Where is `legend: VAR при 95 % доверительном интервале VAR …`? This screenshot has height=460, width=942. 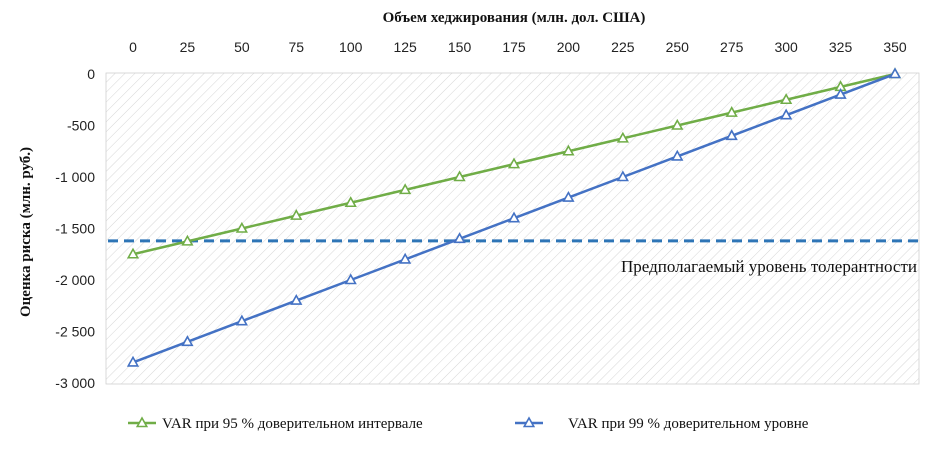
legend: VAR при 95 % доверительном интервале VAR … is located at coordinates (468, 424).